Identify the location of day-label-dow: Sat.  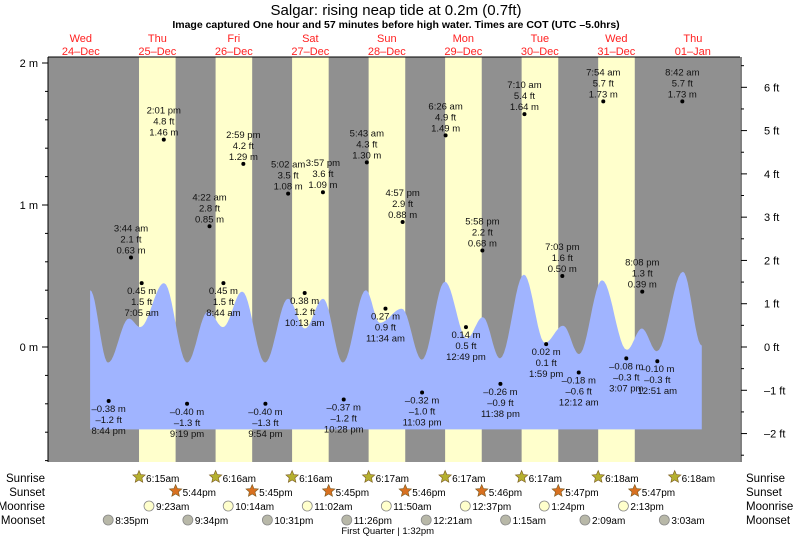
(310, 39).